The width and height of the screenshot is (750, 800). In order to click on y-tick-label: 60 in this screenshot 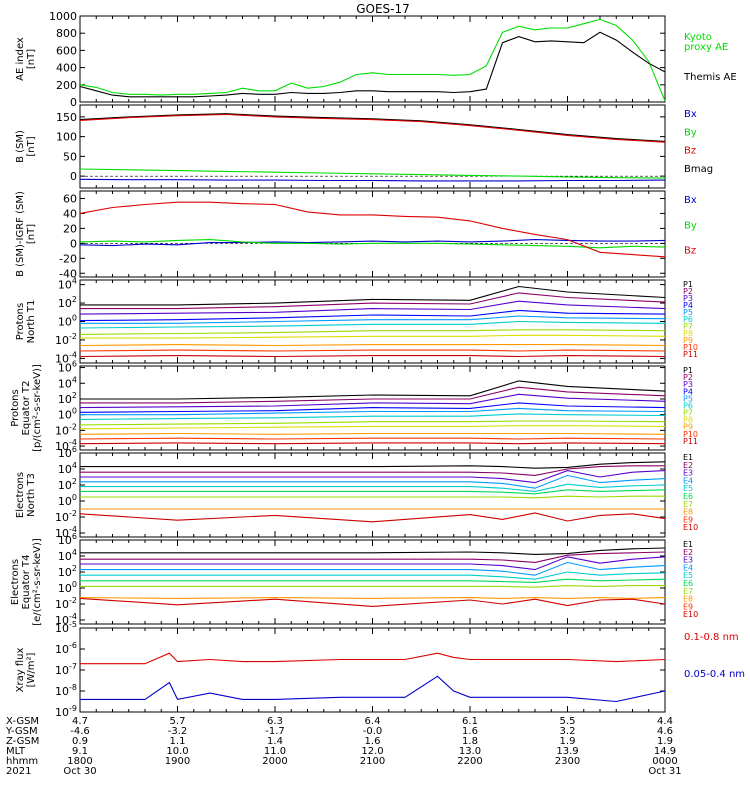, I will do `click(70, 198)`.